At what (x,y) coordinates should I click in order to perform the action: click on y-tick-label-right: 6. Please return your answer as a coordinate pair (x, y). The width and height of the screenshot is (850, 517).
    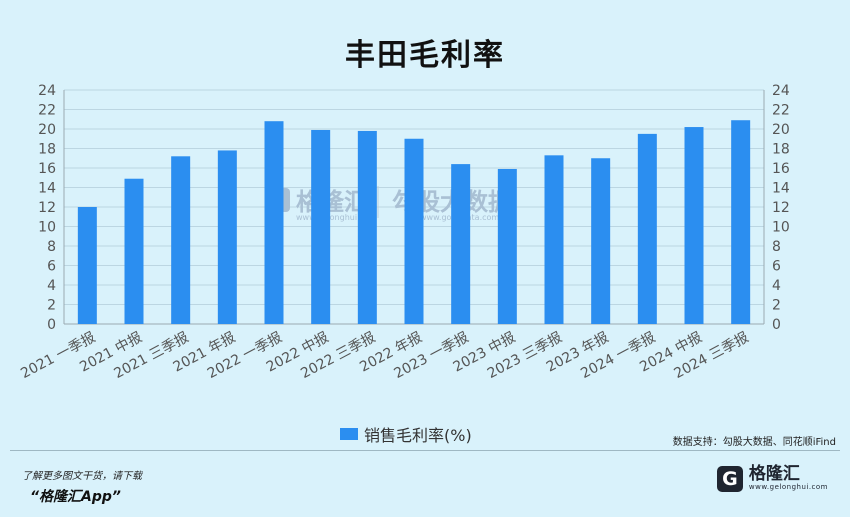
    Looking at the image, I should click on (776, 267).